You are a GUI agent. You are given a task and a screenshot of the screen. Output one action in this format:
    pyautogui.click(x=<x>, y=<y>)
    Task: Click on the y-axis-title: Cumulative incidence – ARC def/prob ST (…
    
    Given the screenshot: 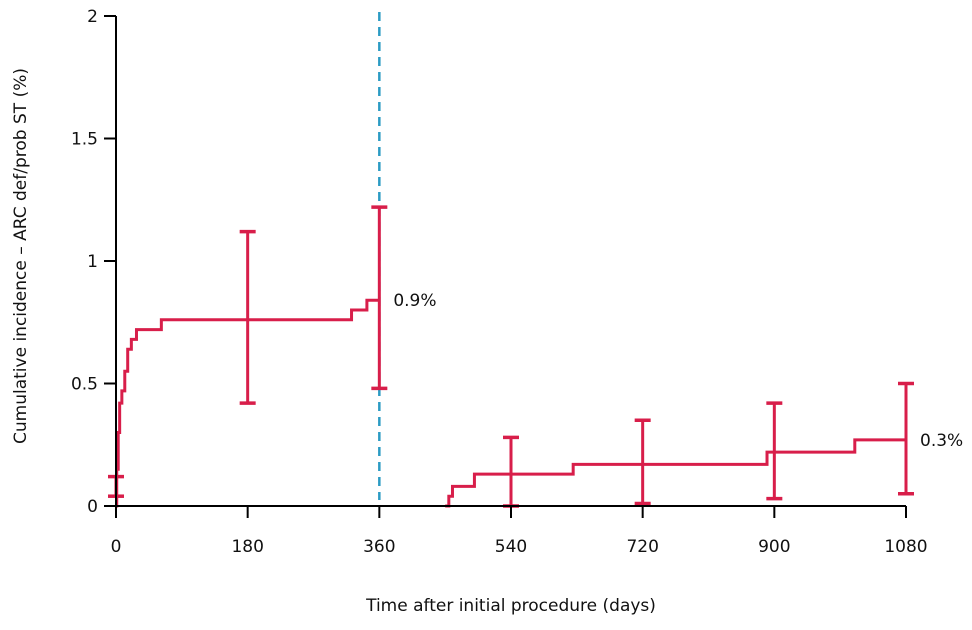 What is the action you would take?
    pyautogui.click(x=21, y=256)
    